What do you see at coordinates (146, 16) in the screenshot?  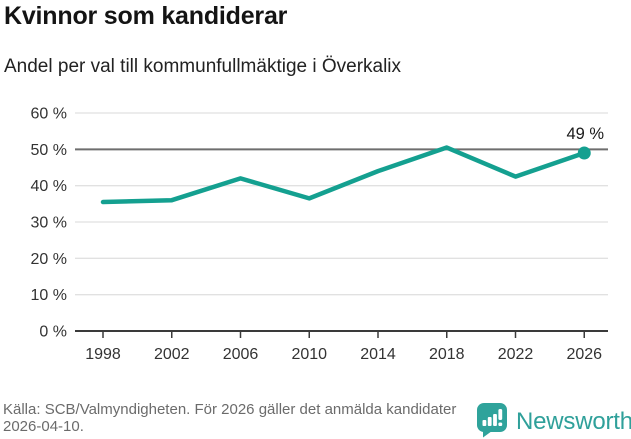 I see `page-title: Kvinnor som kandiderar` at bounding box center [146, 16].